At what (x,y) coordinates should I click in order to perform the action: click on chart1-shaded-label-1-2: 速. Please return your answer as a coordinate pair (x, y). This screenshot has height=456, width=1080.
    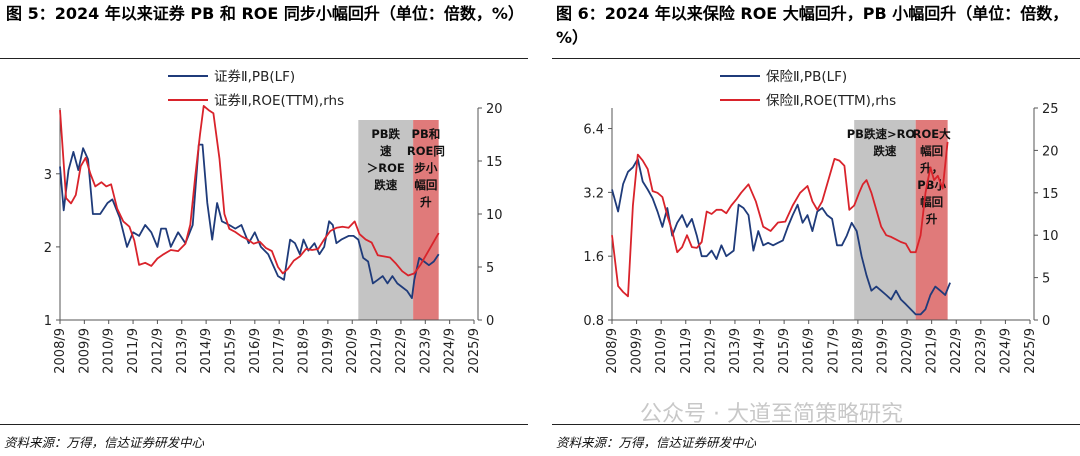
    Looking at the image, I should click on (386, 151).